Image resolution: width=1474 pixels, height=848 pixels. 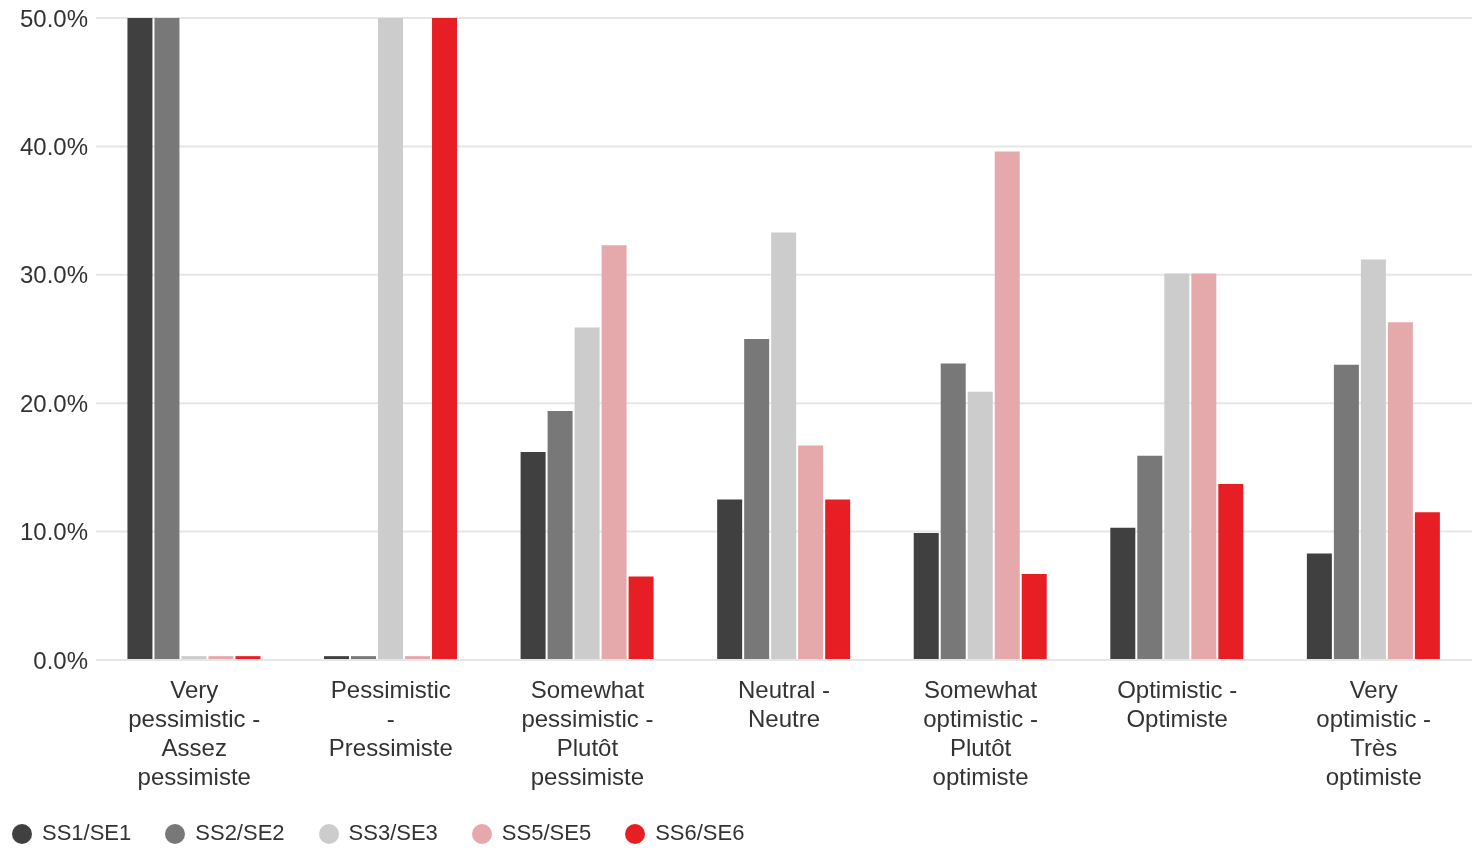 What do you see at coordinates (700, 832) in the screenshot?
I see `legend-label: SS6/SE6` at bounding box center [700, 832].